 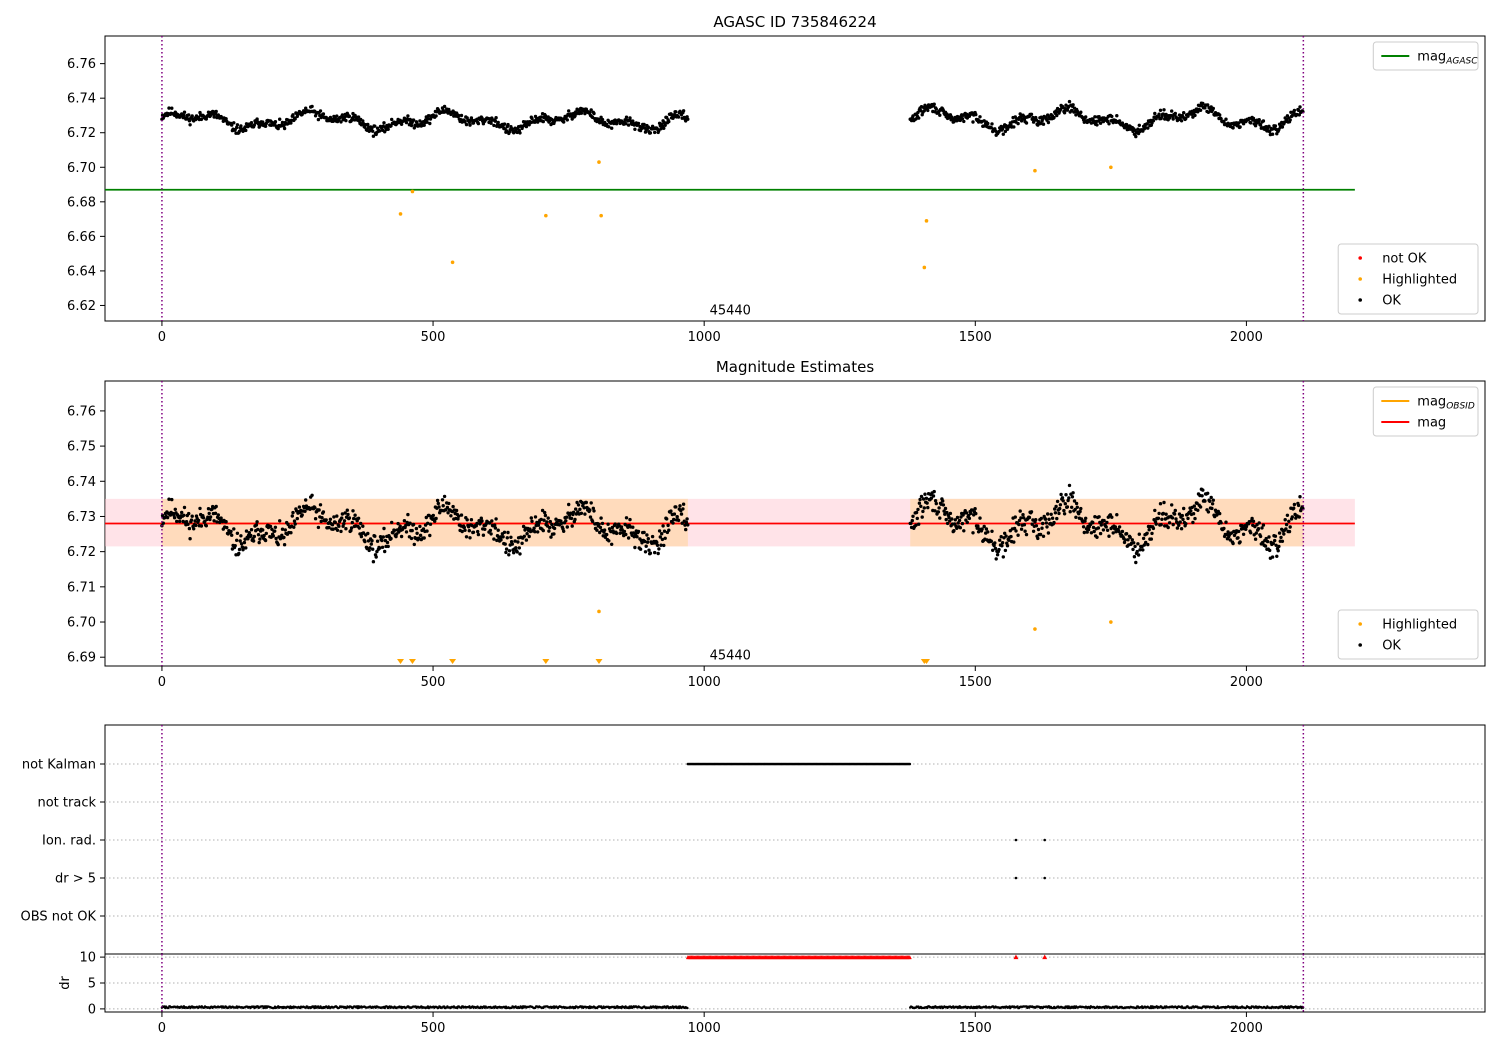 What do you see at coordinates (1425, 56) in the screenshot?
I see `p1-legend-top-frame` at bounding box center [1425, 56].